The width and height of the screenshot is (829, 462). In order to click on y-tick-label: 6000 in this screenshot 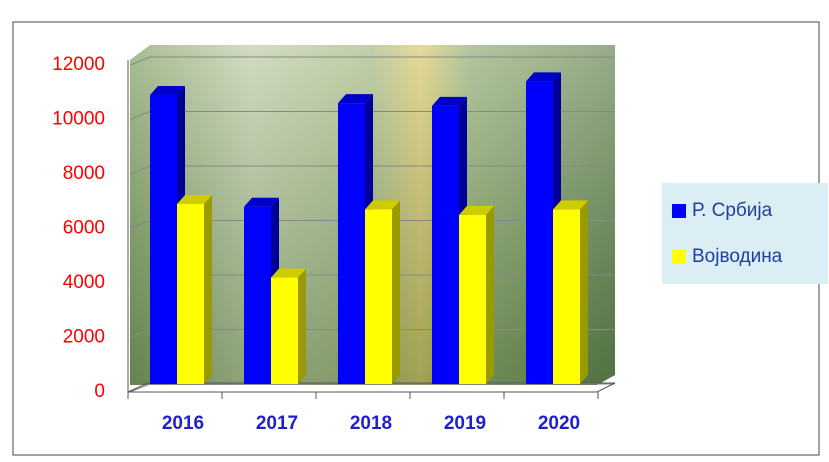, I will do `click(84, 228)`.